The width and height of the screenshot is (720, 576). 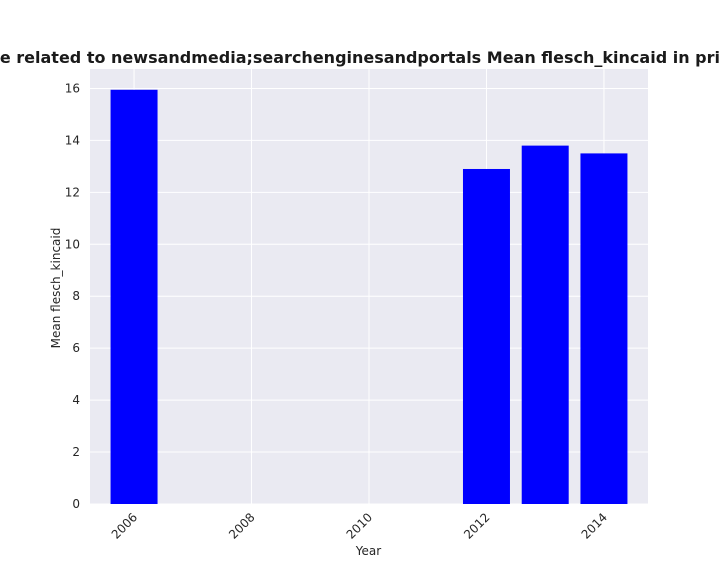 I want to click on bar-2012, so click(x=486, y=336).